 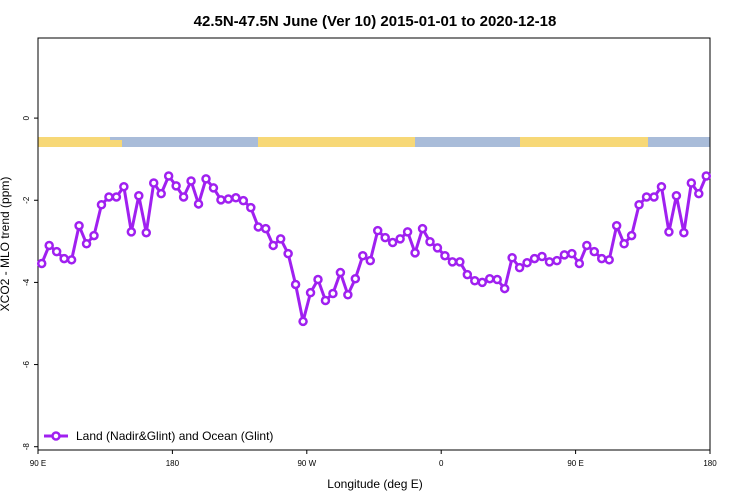 What do you see at coordinates (26, 200) in the screenshot?
I see `y-tick-label: -2` at bounding box center [26, 200].